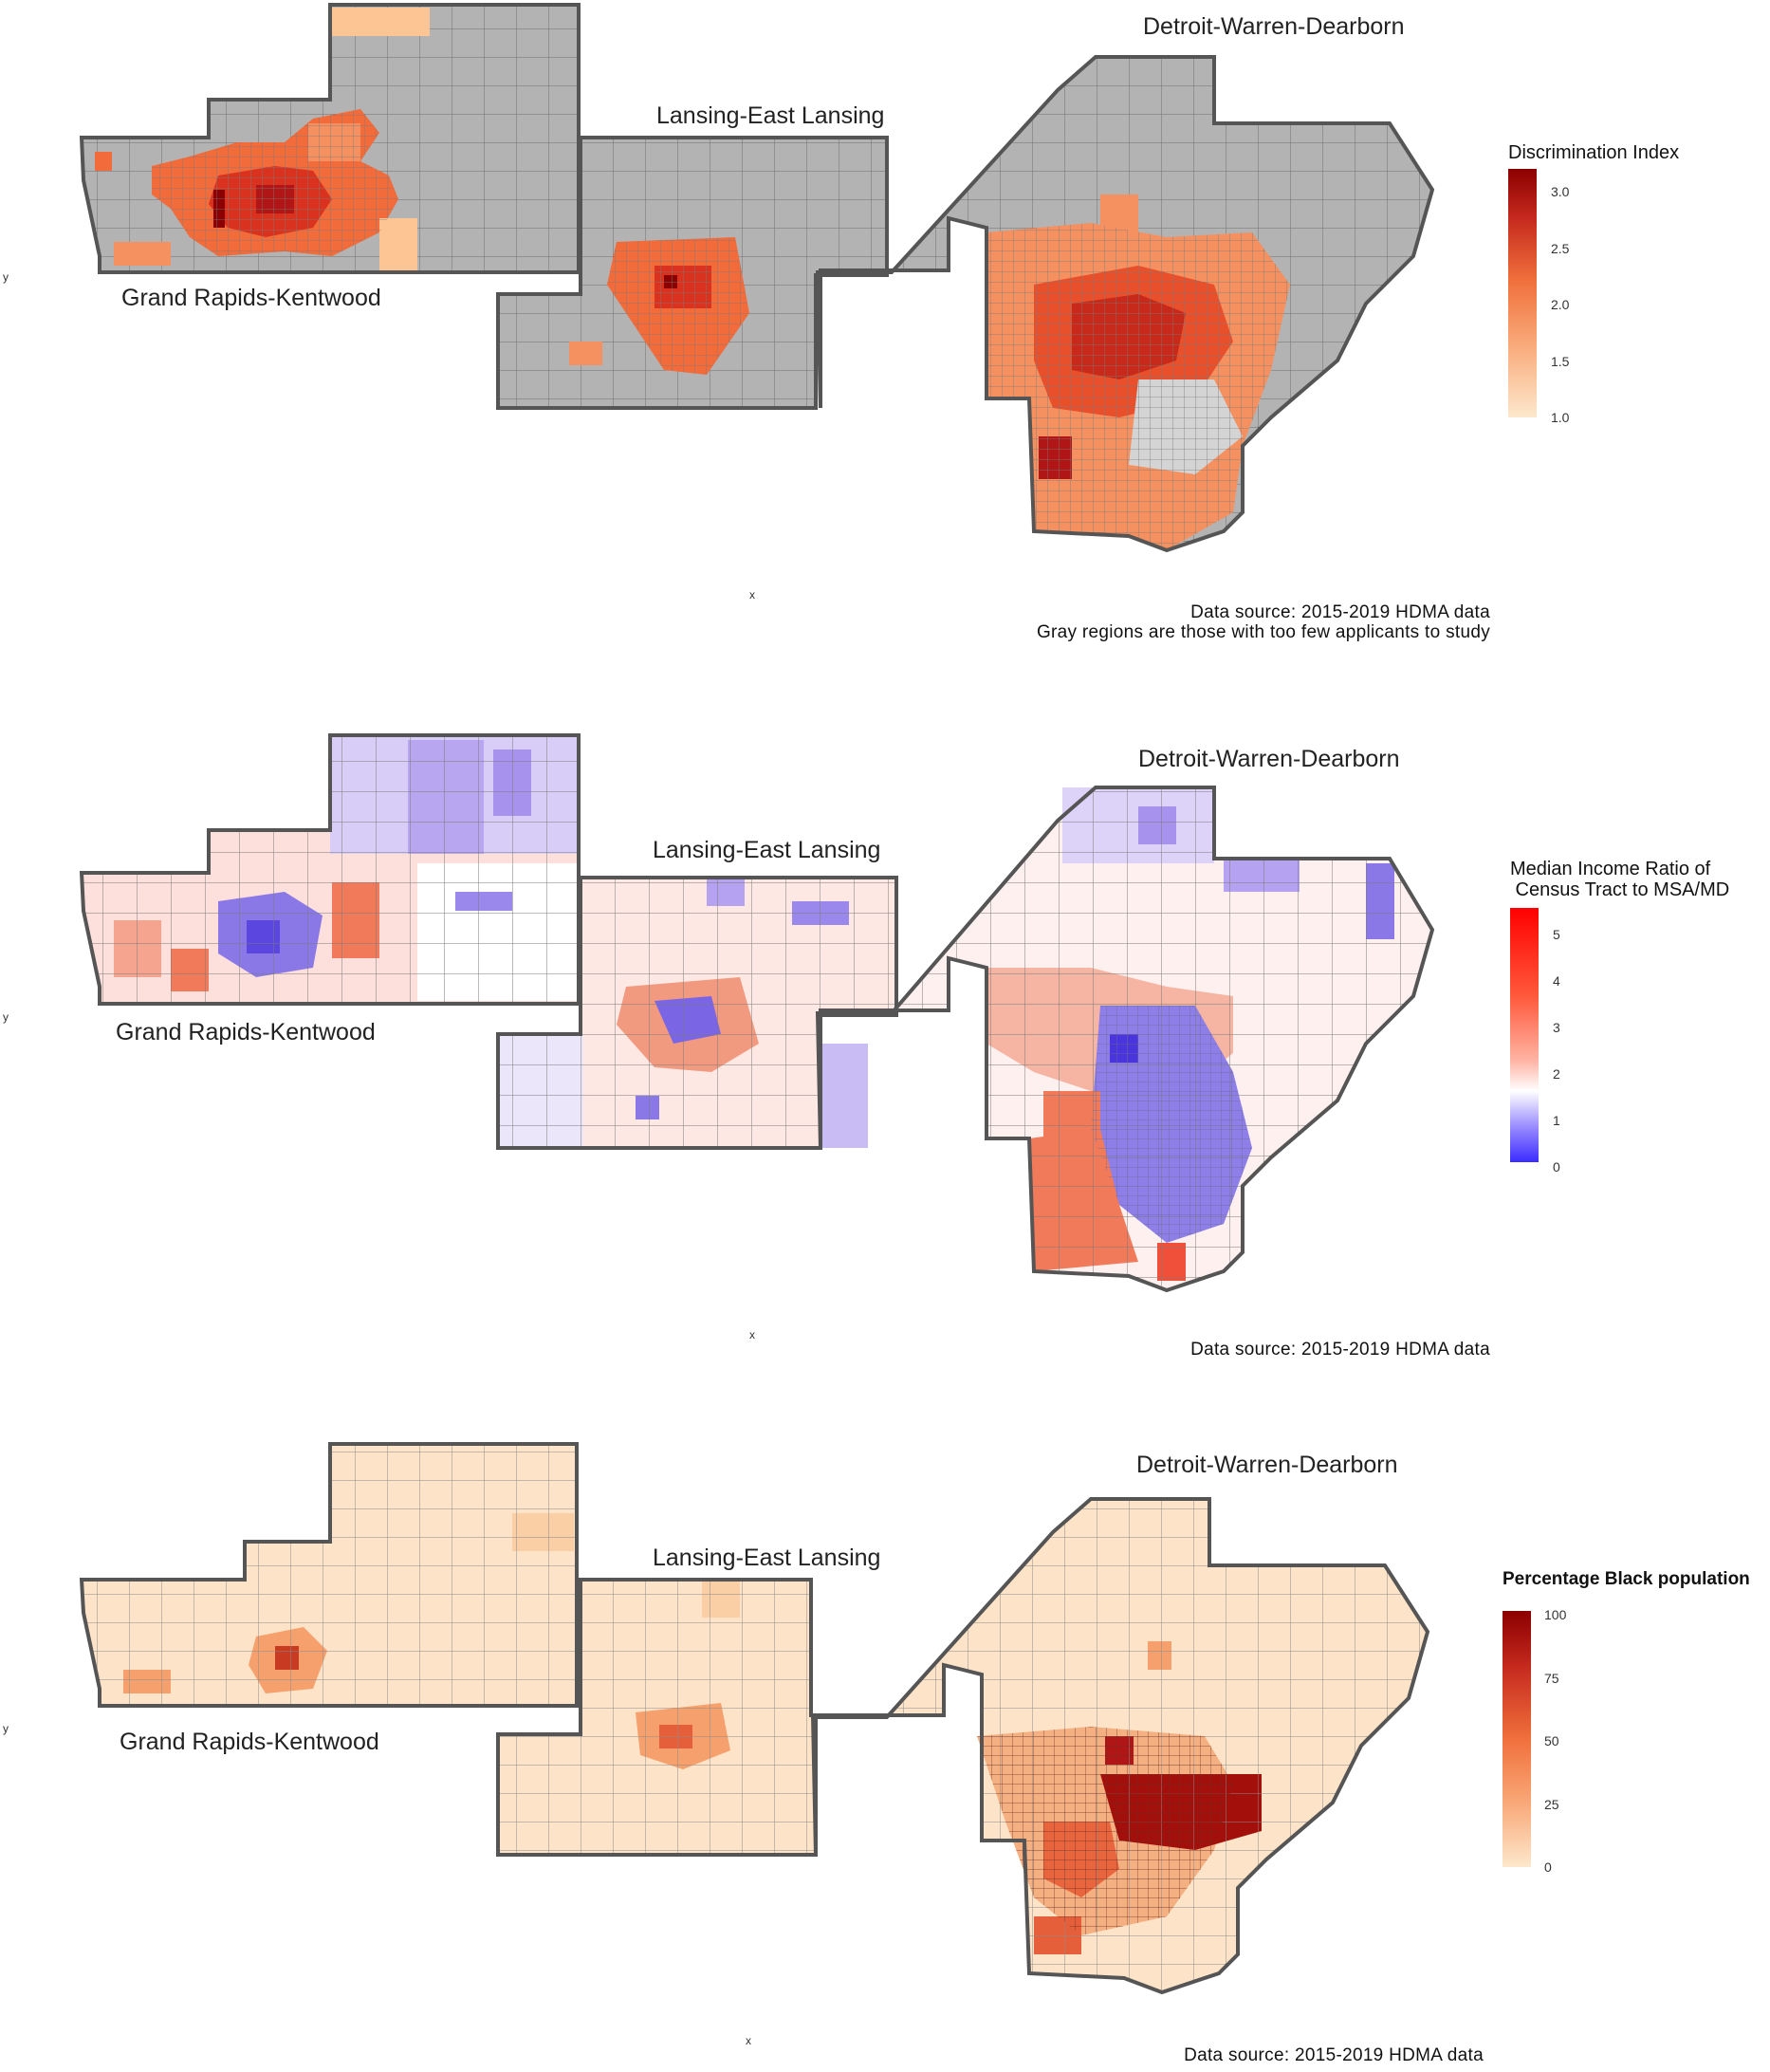 The height and width of the screenshot is (2072, 1770). What do you see at coordinates (1560, 361) in the screenshot?
I see `legend-tick: 1.5` at bounding box center [1560, 361].